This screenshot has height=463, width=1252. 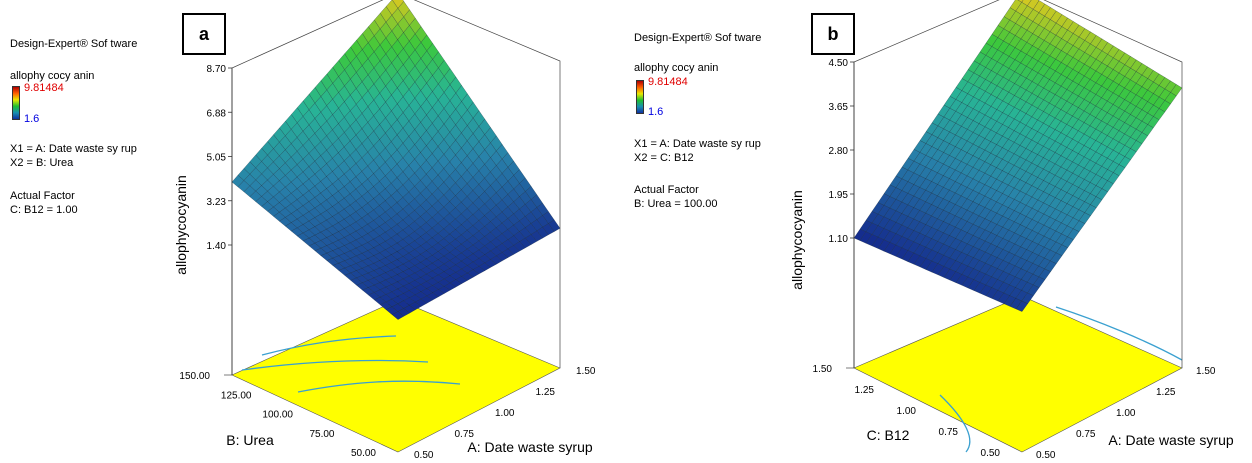 What do you see at coordinates (664, 158) in the screenshot?
I see `x2-factor: X2 = C: B12` at bounding box center [664, 158].